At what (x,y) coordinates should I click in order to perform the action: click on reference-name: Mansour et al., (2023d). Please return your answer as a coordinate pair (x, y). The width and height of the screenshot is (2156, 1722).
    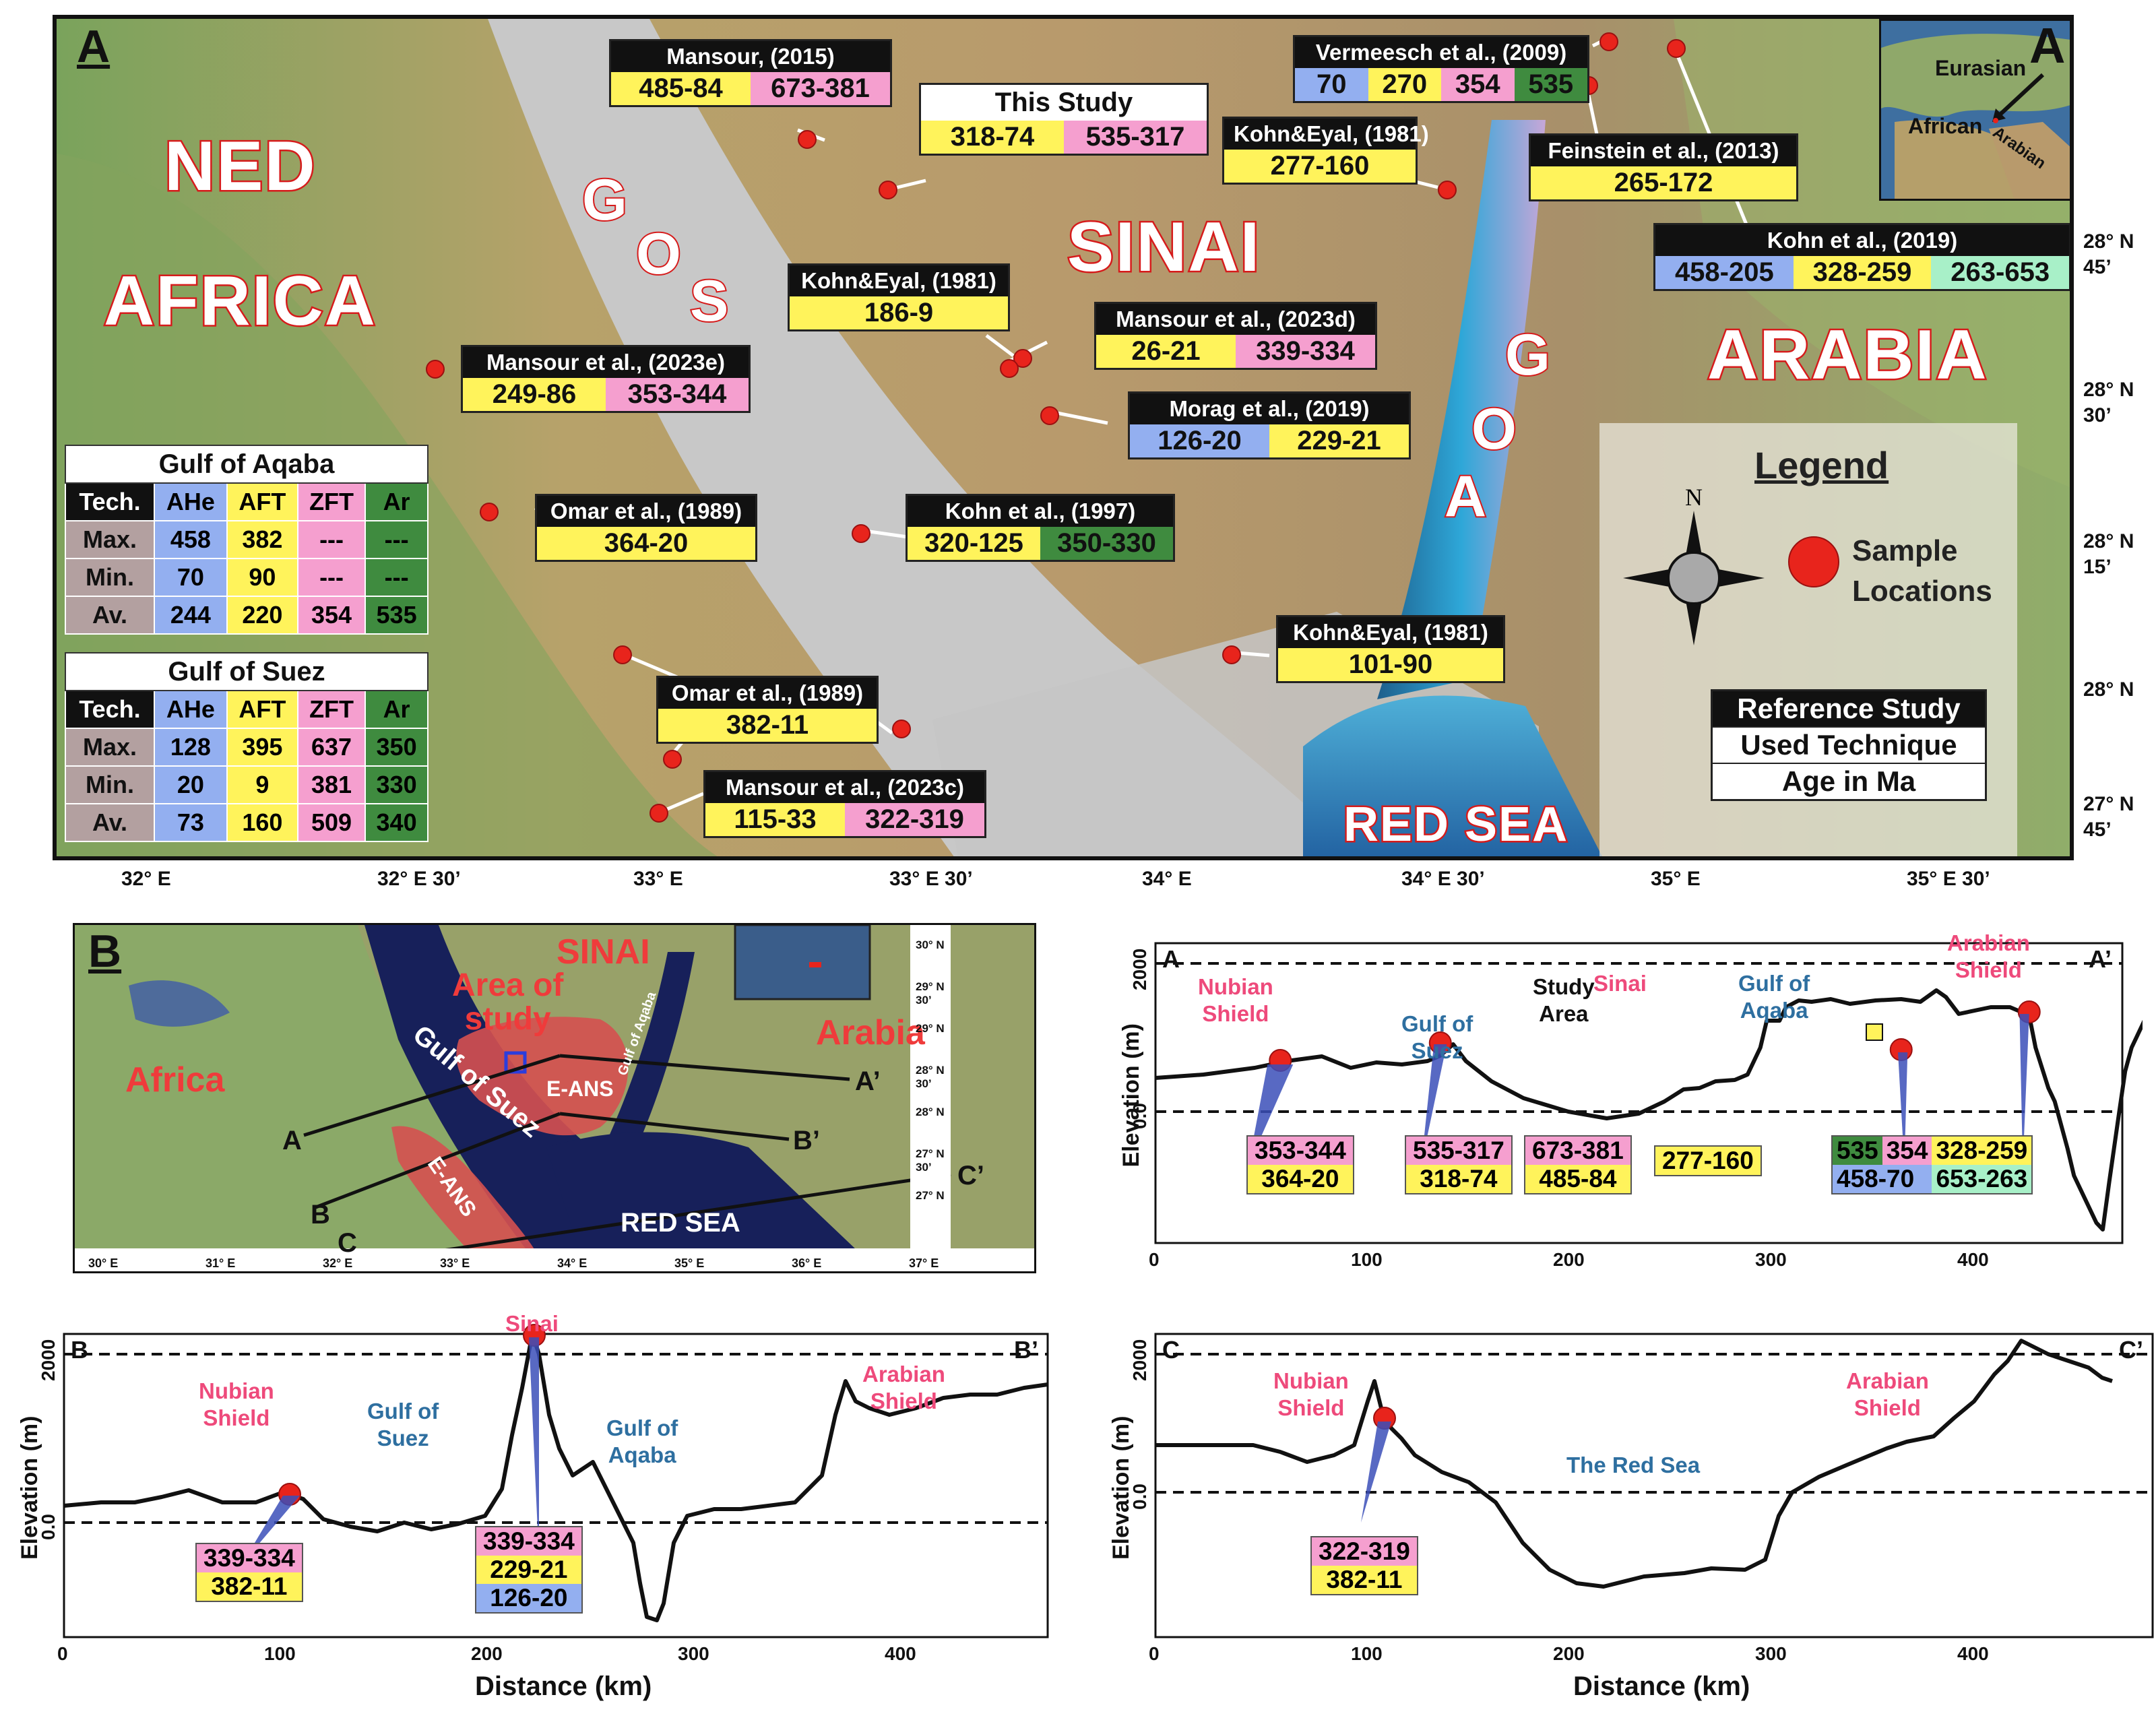
    Looking at the image, I should click on (1235, 319).